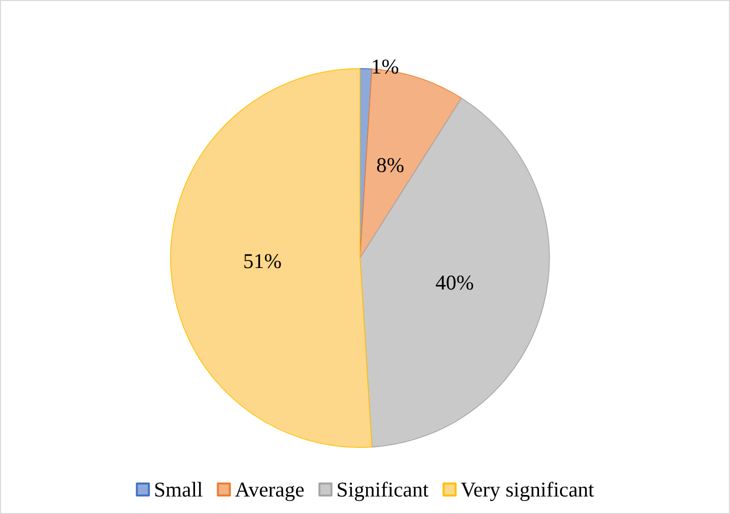 This screenshot has height=514, width=730. I want to click on legend-label: Average, so click(269, 490).